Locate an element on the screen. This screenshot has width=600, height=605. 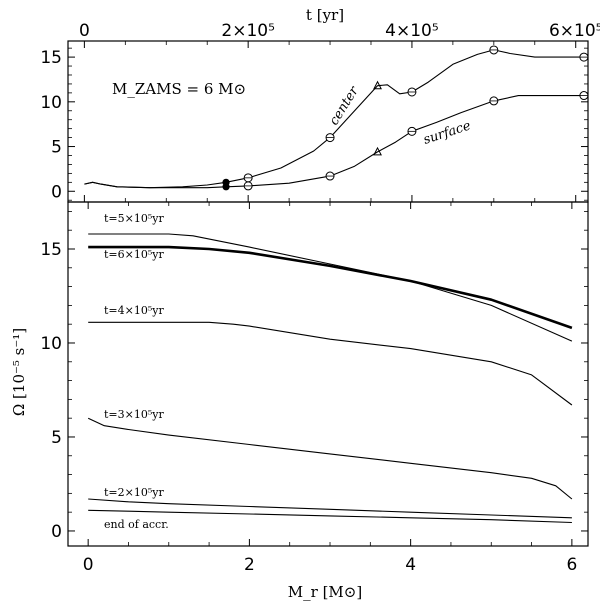
series-label-t4: t=4×10⁵yr is located at coordinates (134, 310).